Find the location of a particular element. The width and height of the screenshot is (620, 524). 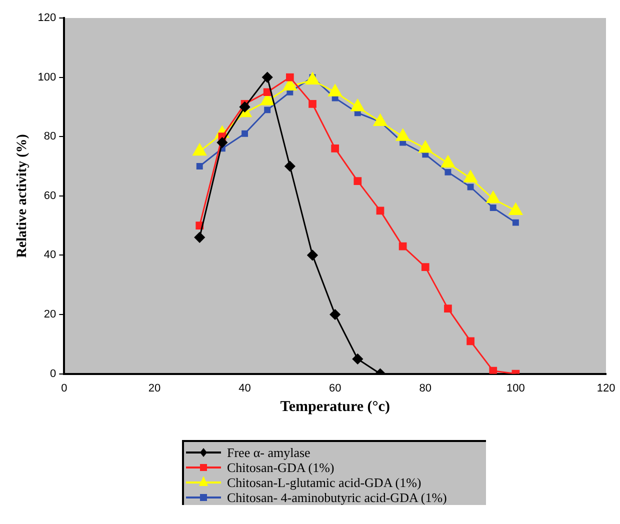

x-tick-label: 80 is located at coordinates (425, 388).